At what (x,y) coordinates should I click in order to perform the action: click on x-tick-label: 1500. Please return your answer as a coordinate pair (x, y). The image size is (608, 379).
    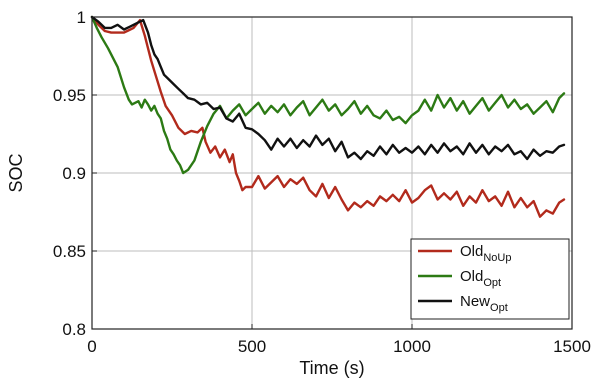
    Looking at the image, I should click on (572, 346).